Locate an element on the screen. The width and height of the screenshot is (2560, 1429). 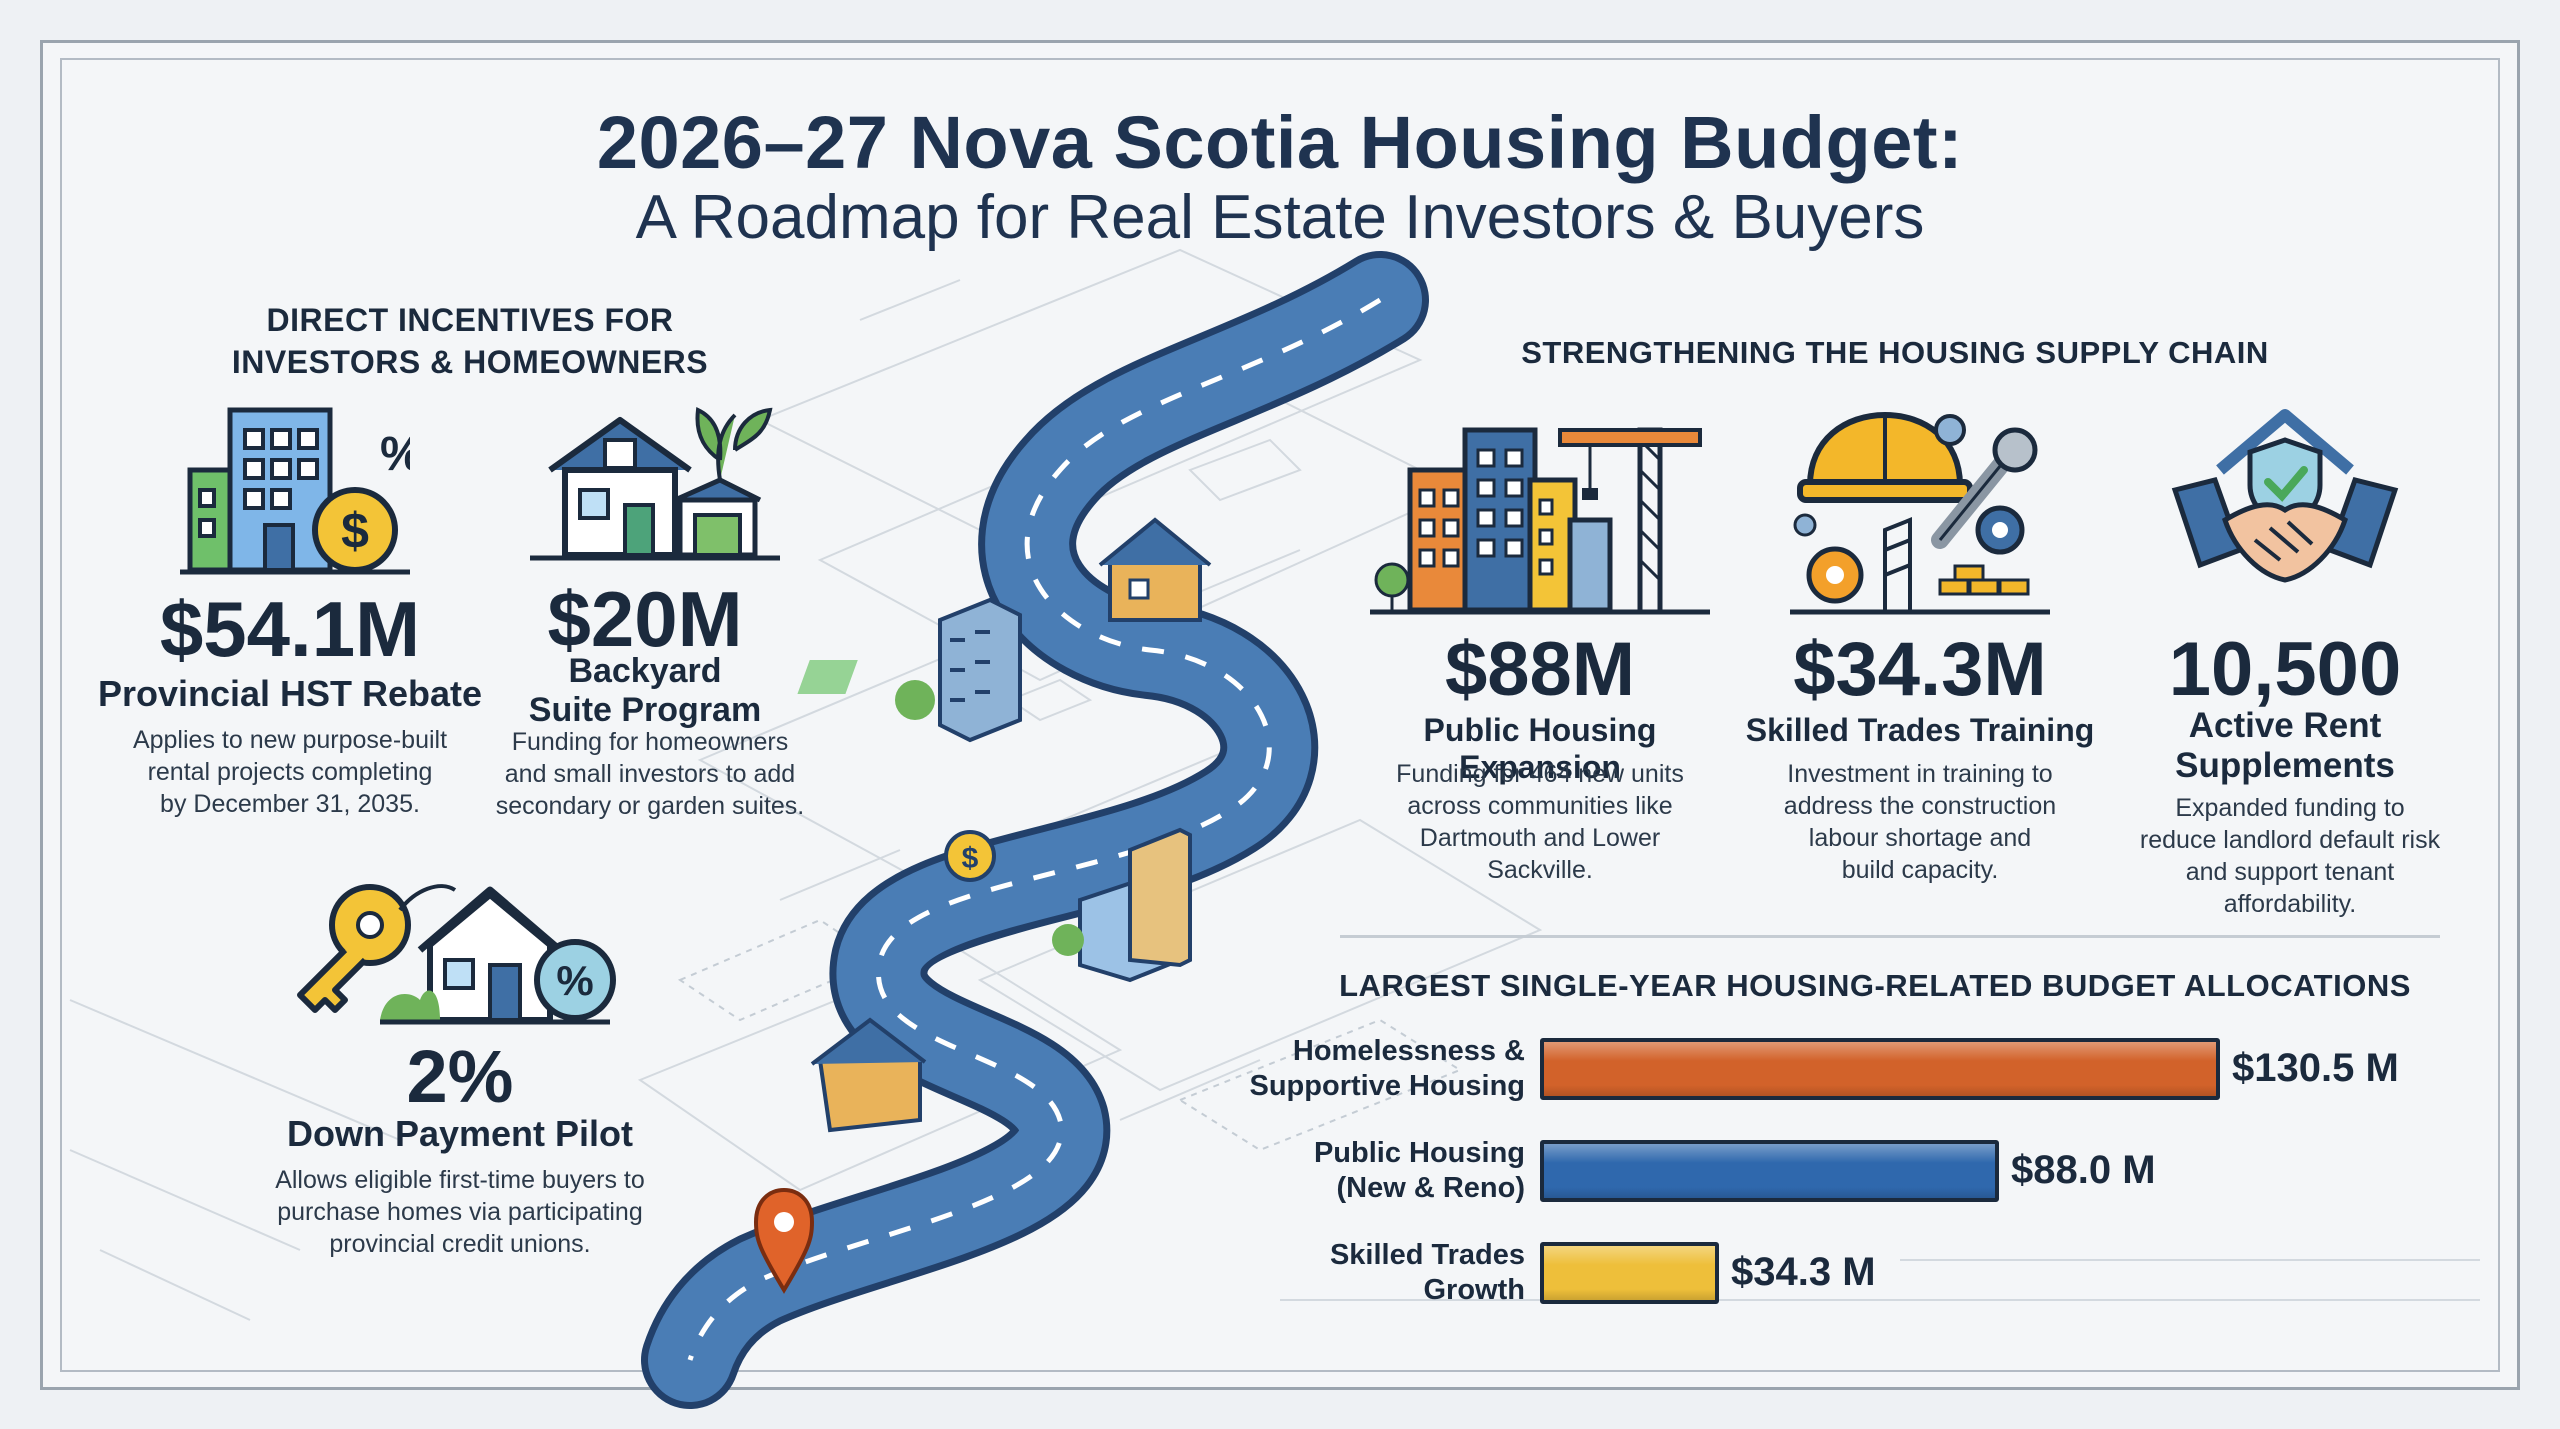
key-house-percent-icon: % is located at coordinates (456, 954).